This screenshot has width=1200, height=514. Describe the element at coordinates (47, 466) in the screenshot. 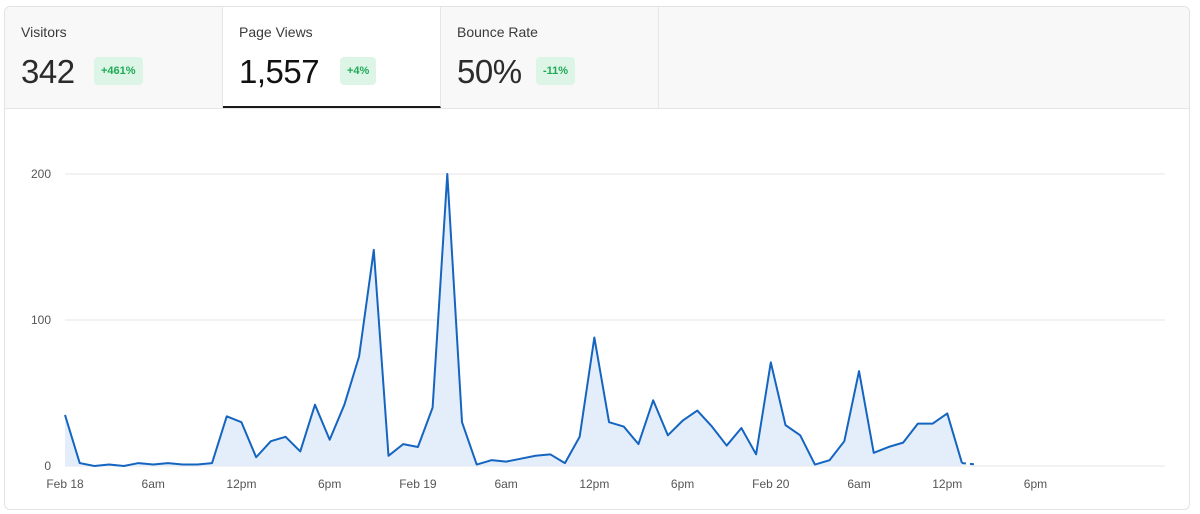

I see `y-tick-label: 0` at that location.